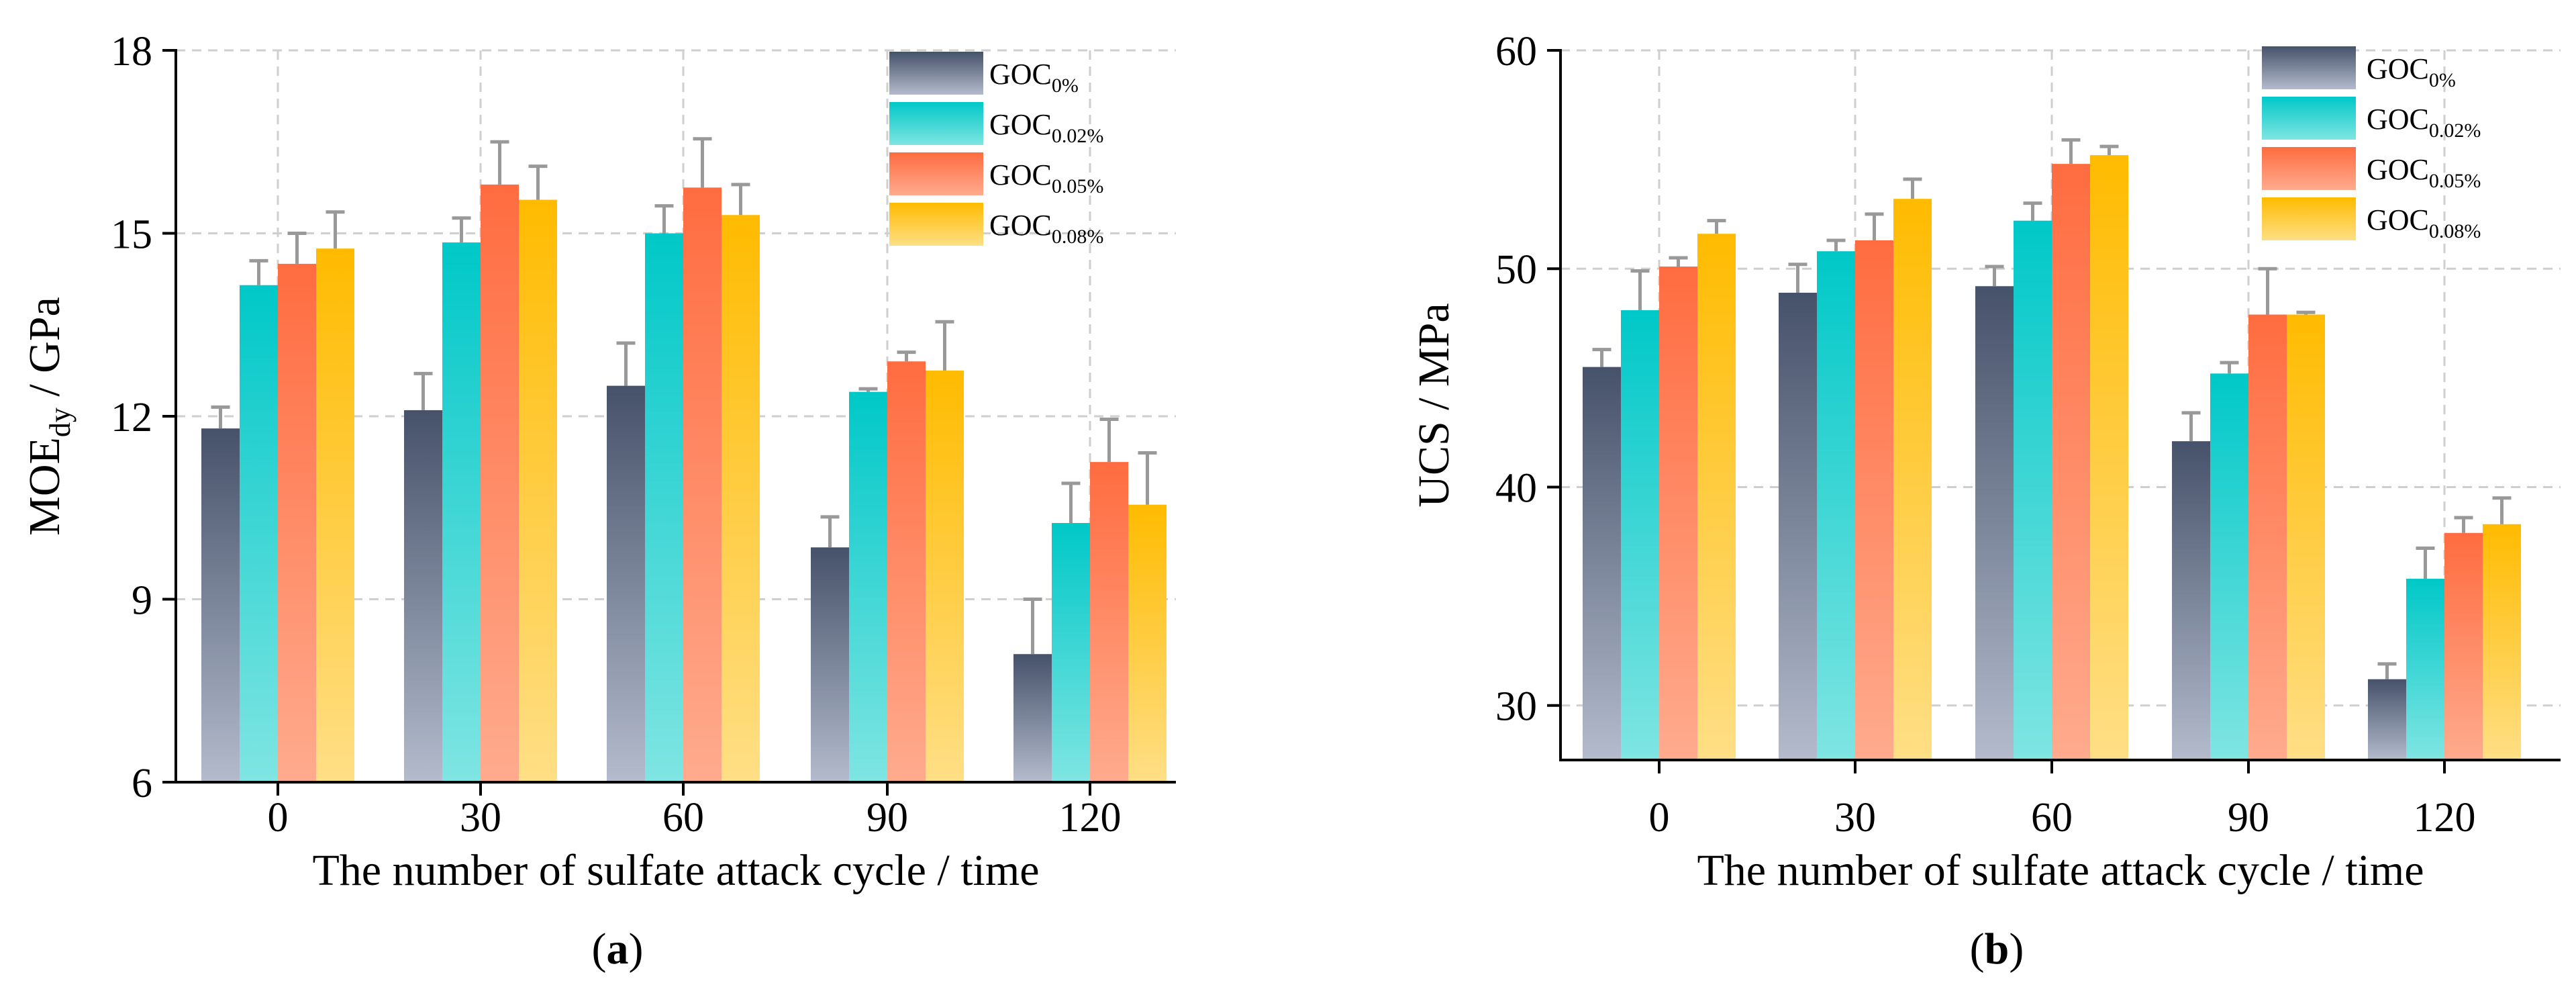 This screenshot has height=995, width=2576. What do you see at coordinates (1516, 52) in the screenshot?
I see `y-tick-label: 60` at bounding box center [1516, 52].